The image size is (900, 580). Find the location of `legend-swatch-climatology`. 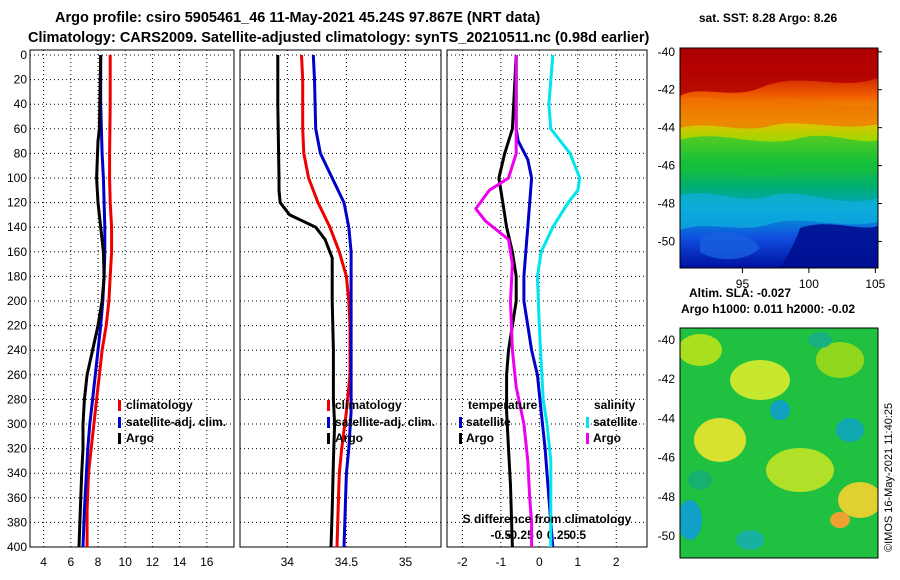

legend-swatch-climatology is located at coordinates (119, 405).